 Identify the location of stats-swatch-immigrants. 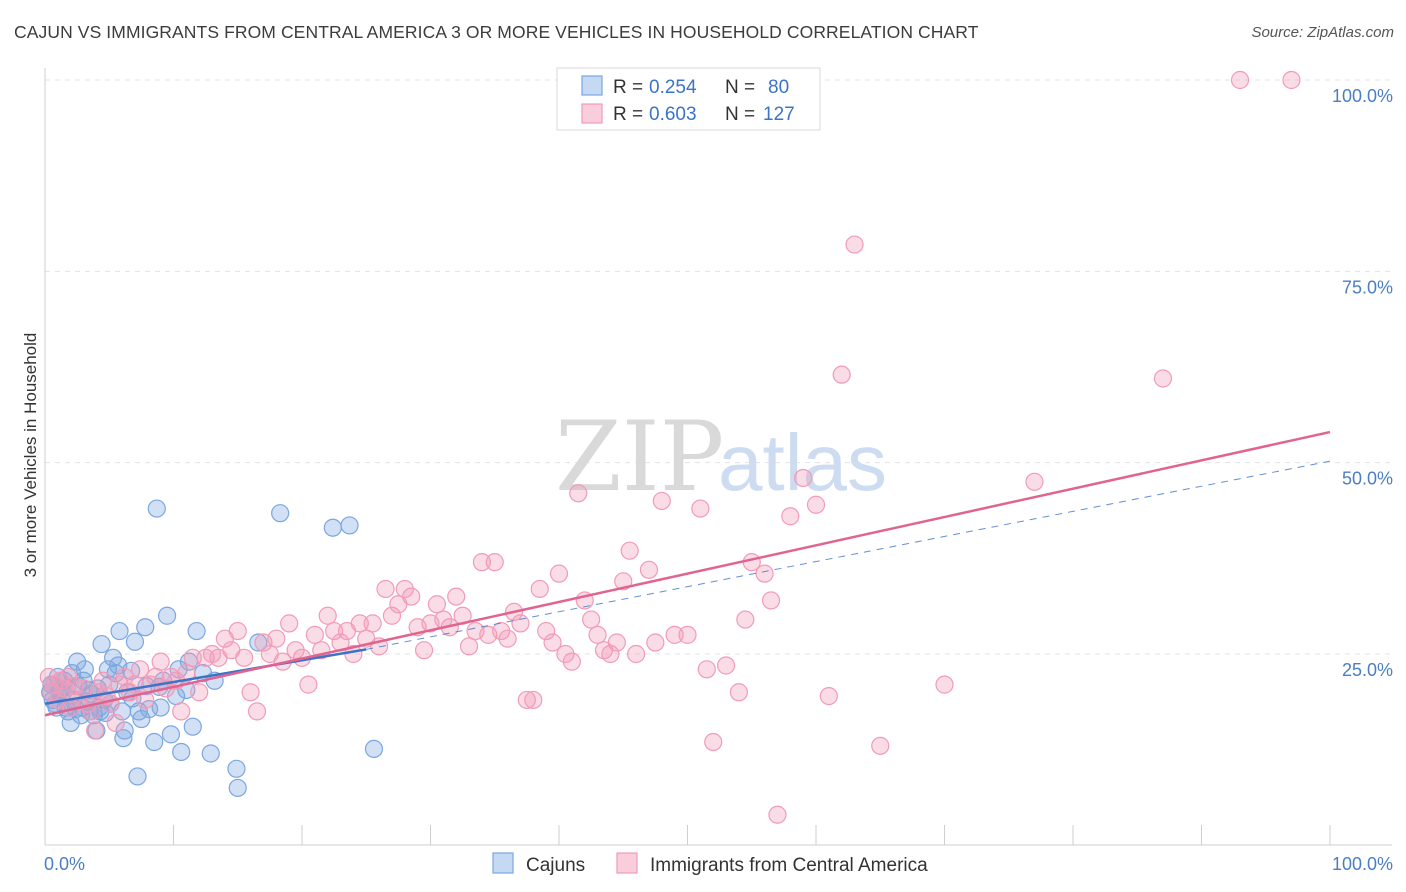
(592, 113).